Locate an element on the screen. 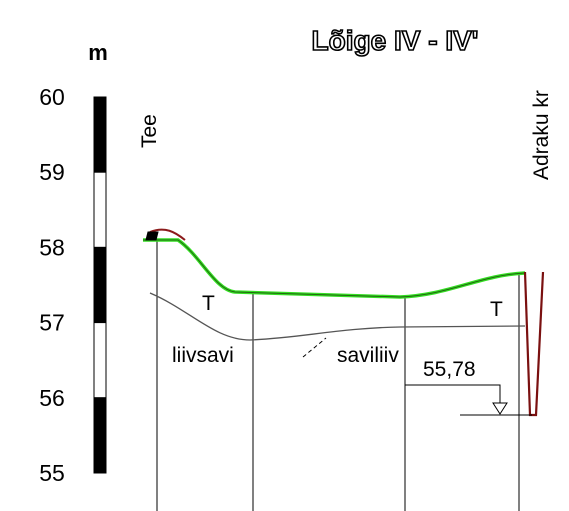 Image resolution: width=569 pixels, height=511 pixels. water-level-label: 55,78 is located at coordinates (449, 369).